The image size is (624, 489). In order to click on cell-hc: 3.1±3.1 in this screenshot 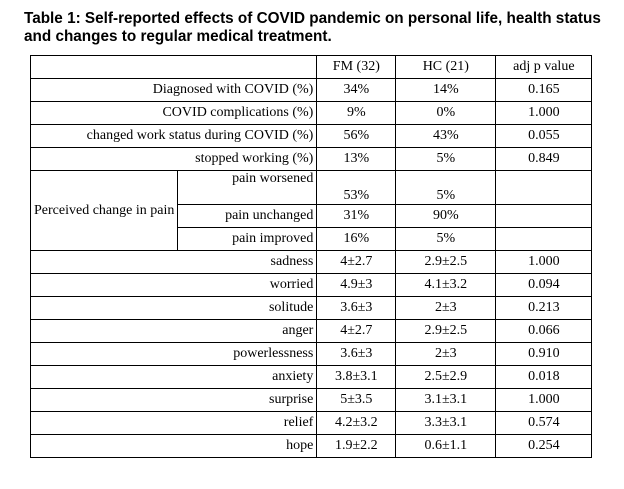, I will do `click(446, 400)`.